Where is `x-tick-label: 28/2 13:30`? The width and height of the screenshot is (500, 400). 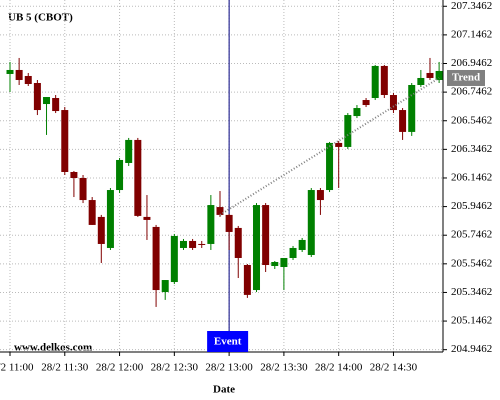 x-tick-label: 28/2 13:30 is located at coordinates (284, 368).